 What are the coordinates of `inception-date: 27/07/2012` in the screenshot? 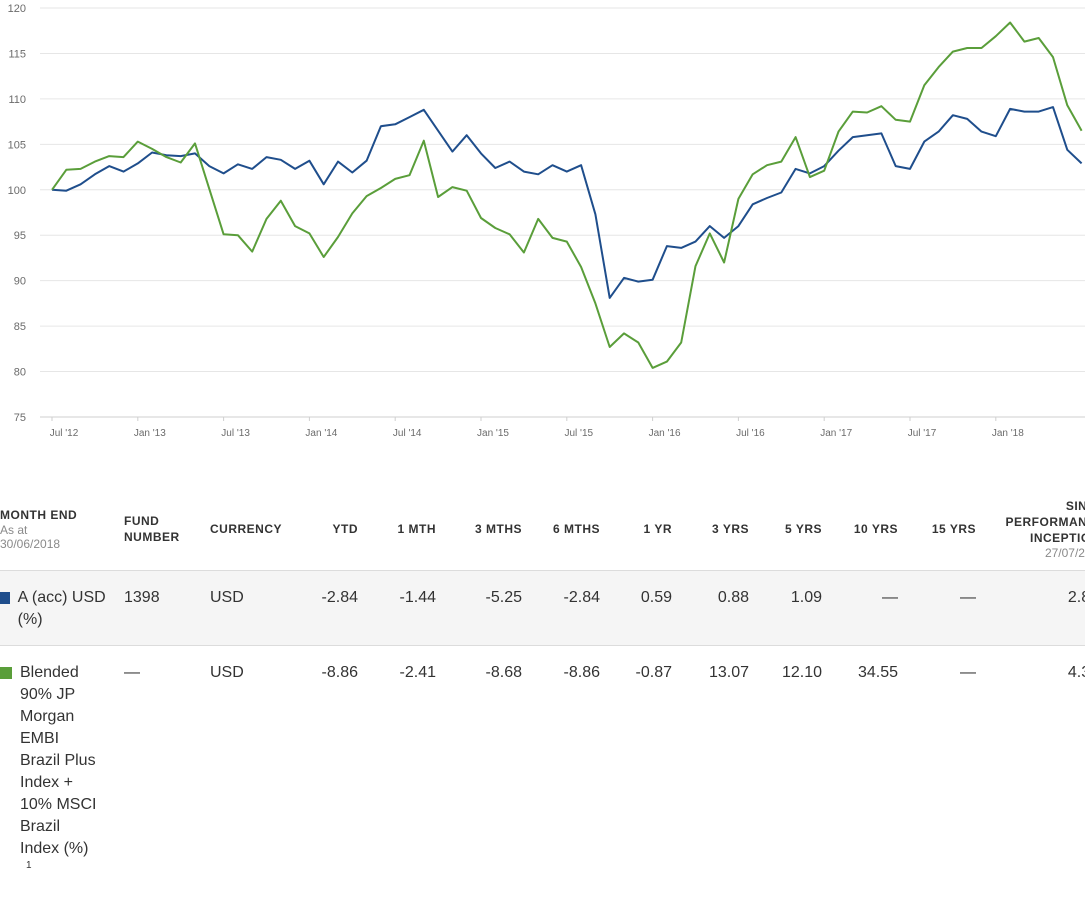 It's located at (1064, 553).